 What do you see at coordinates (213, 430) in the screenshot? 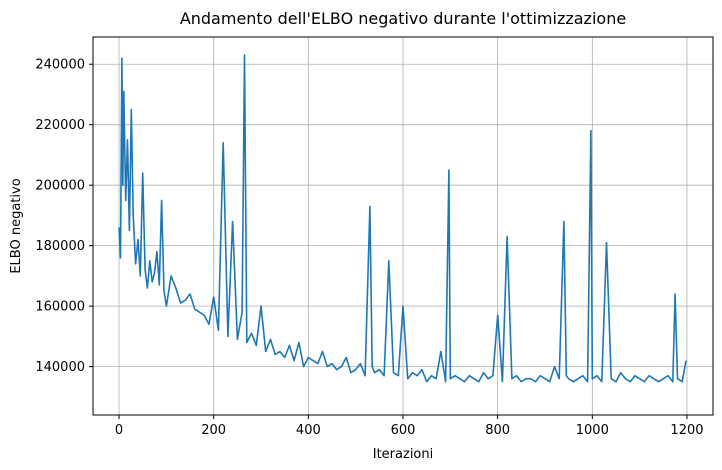
I see `x-tick-label: 200` at bounding box center [213, 430].